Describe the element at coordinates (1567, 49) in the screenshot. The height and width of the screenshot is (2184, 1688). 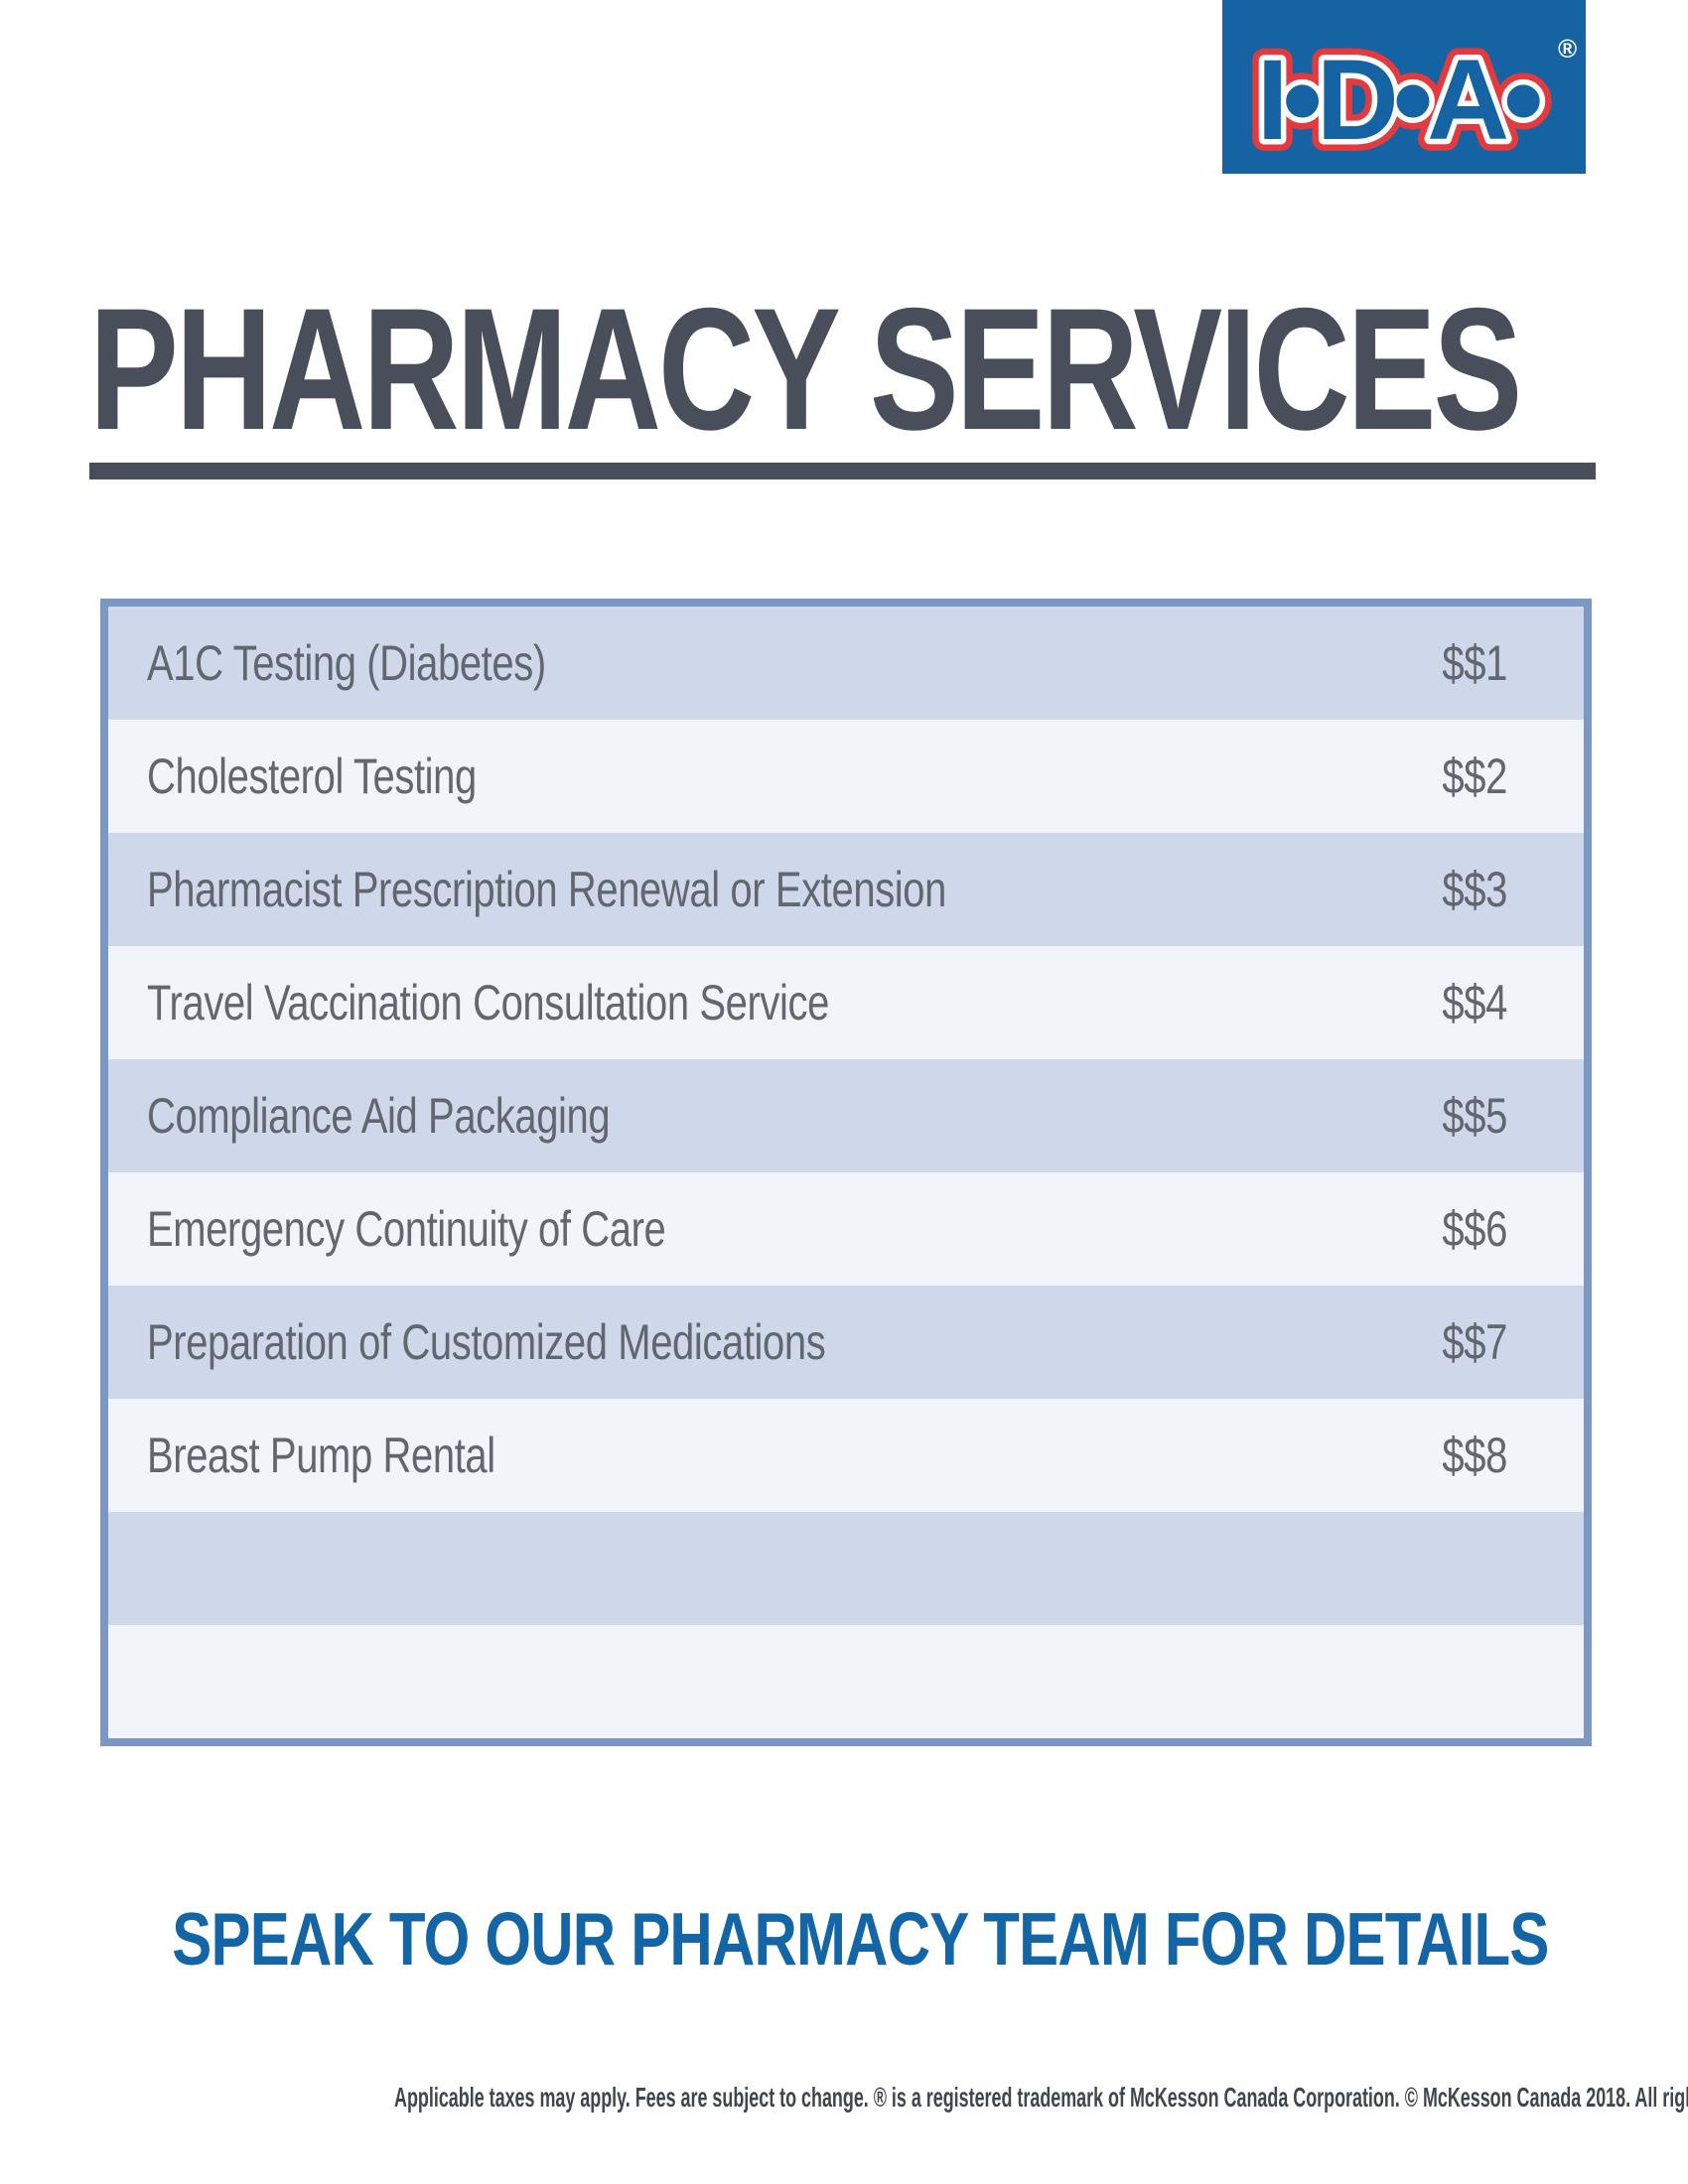
I see `registered-trademark-icon: ®` at that location.